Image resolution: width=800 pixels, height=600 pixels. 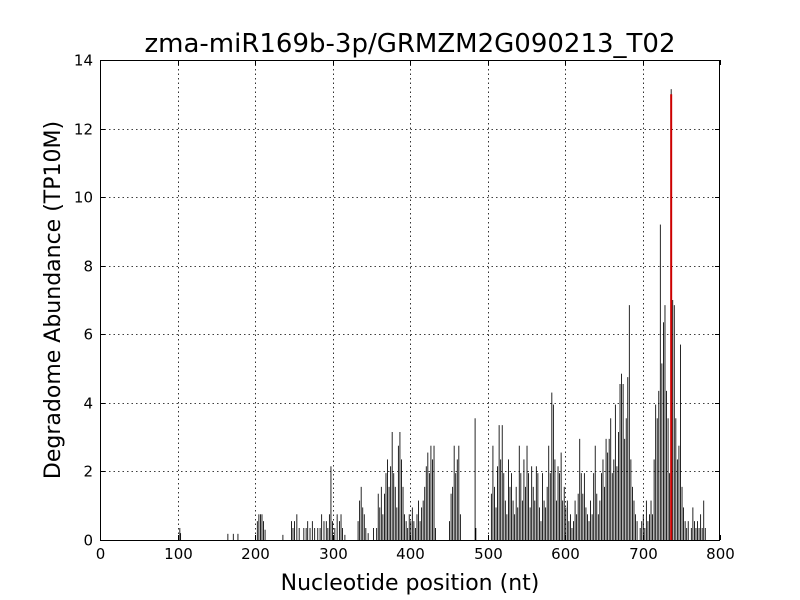 I want to click on x-tick-label: 400, so click(x=410, y=554).